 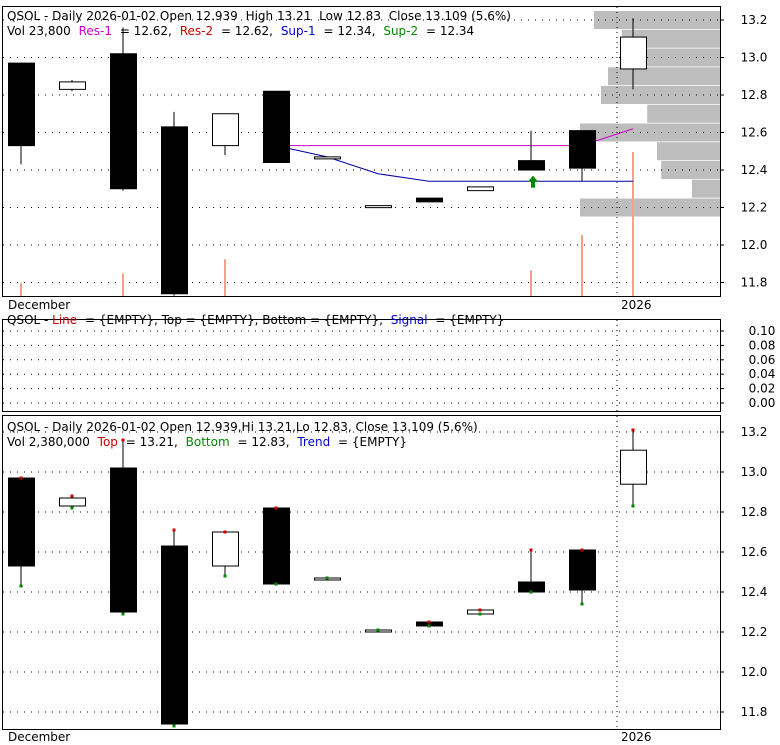 I want to click on topbottom-x-label-december: December, so click(x=39, y=737).